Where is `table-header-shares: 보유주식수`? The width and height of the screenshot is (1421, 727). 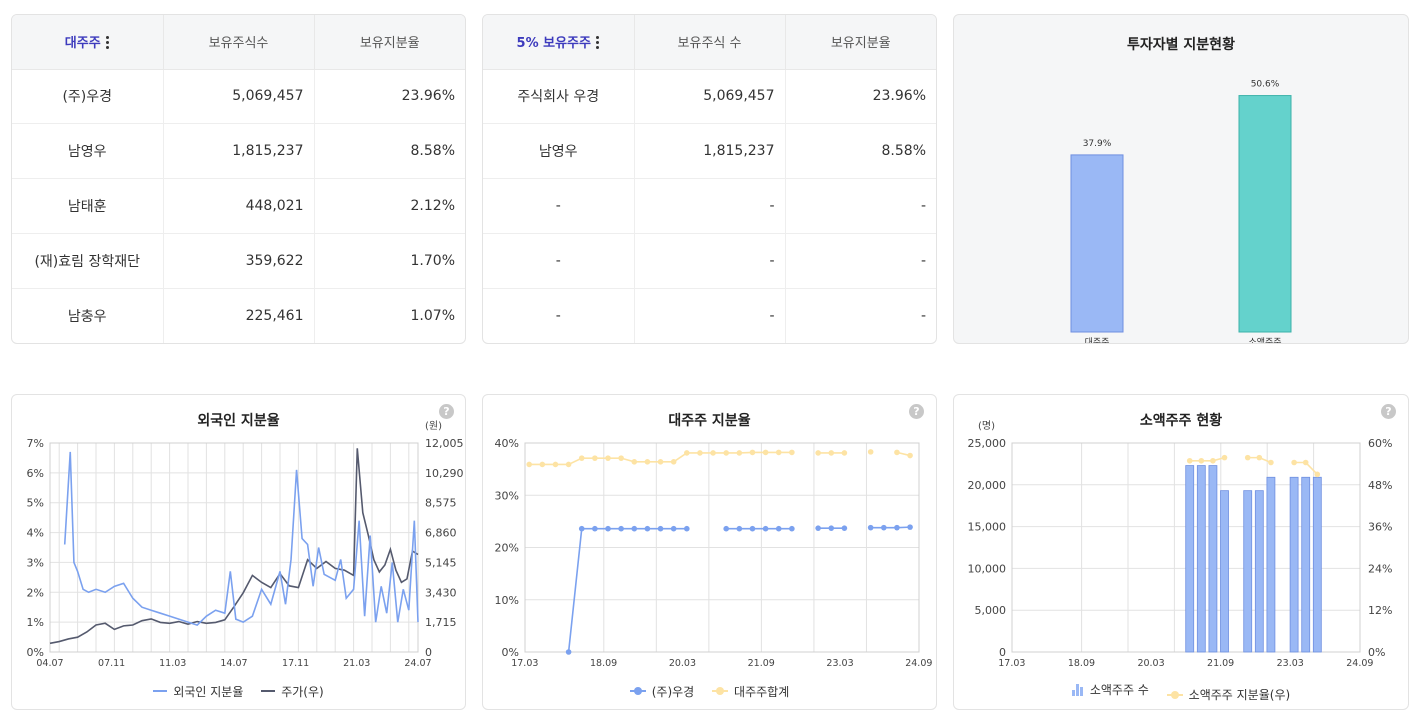
table-header-shares: 보유주식수 is located at coordinates (239, 42).